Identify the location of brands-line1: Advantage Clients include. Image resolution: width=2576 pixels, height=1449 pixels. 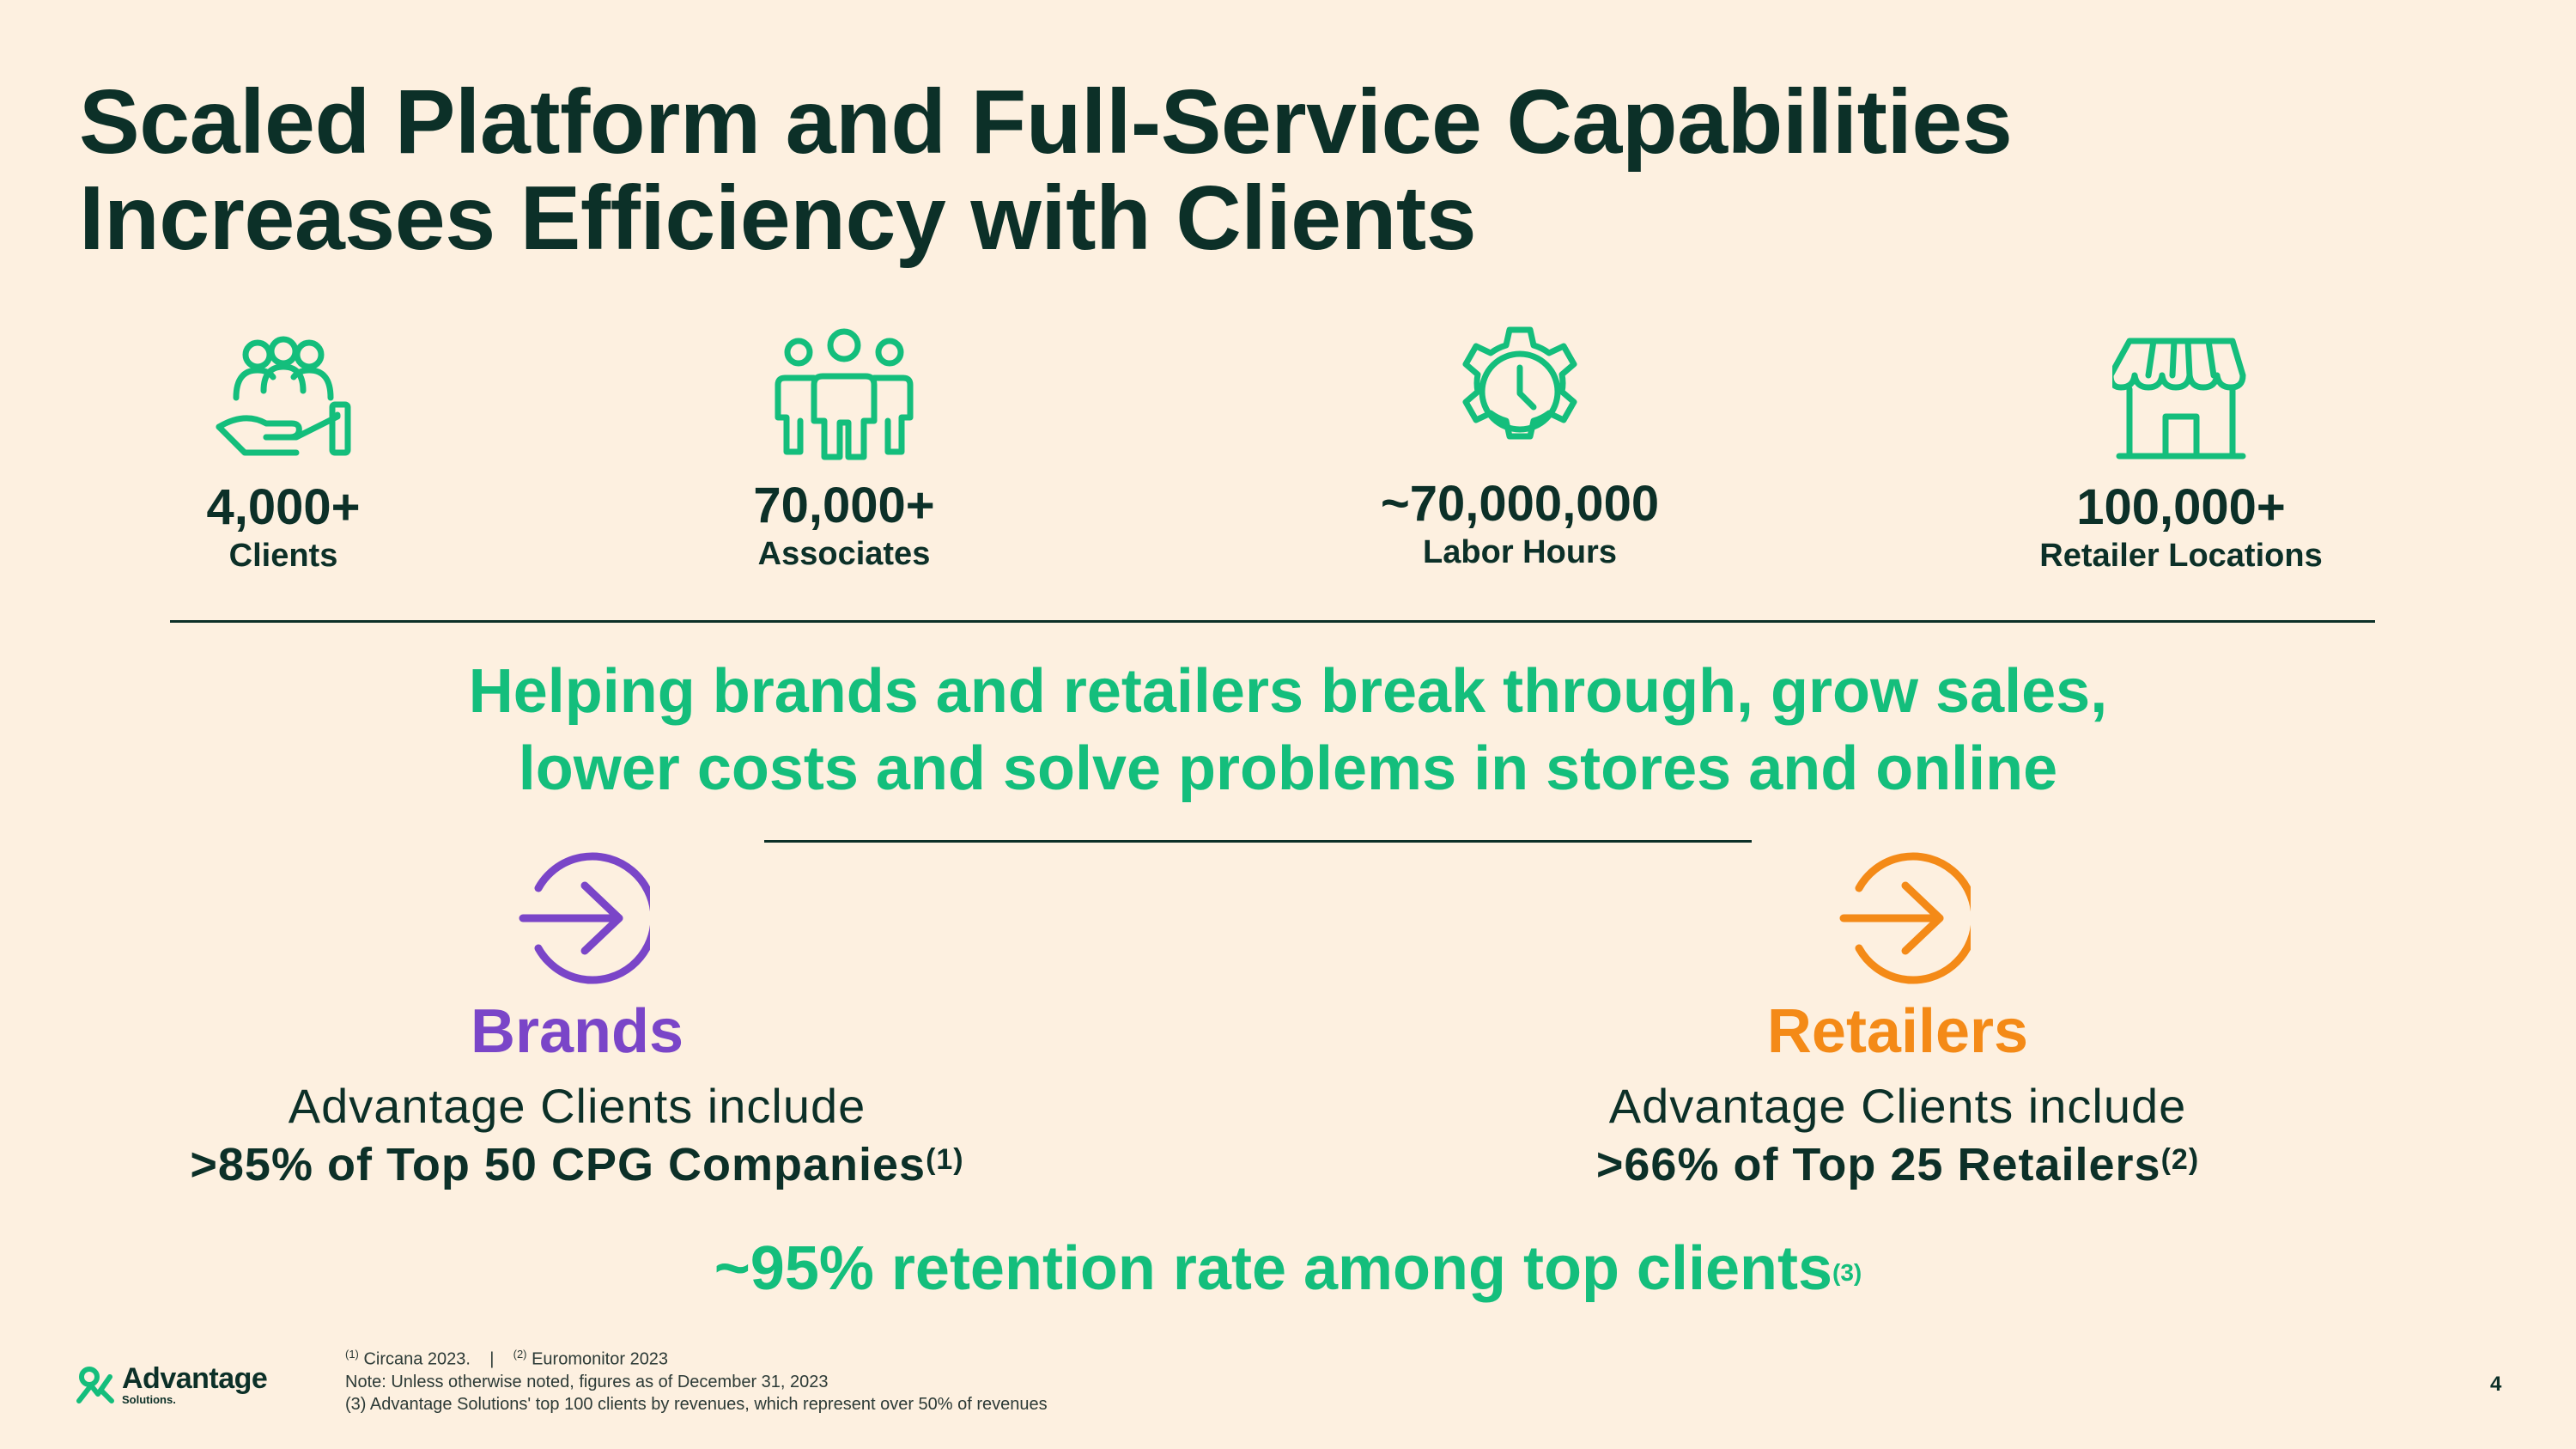
(577, 1106).